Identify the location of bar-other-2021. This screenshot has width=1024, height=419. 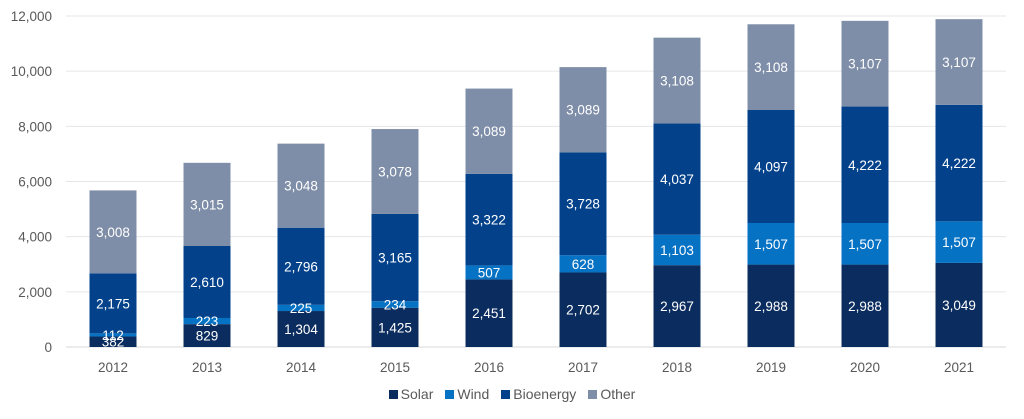
(959, 62).